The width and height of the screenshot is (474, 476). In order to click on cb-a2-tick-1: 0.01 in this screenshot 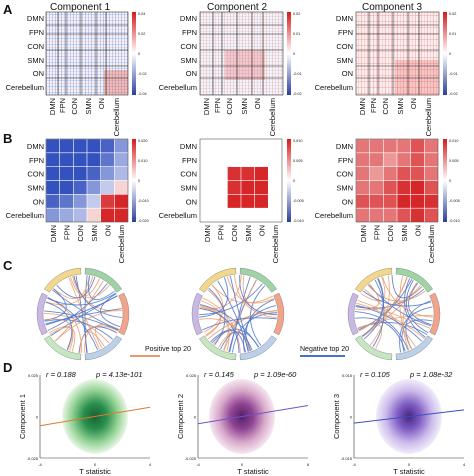, I will do `click(296, 34)`.